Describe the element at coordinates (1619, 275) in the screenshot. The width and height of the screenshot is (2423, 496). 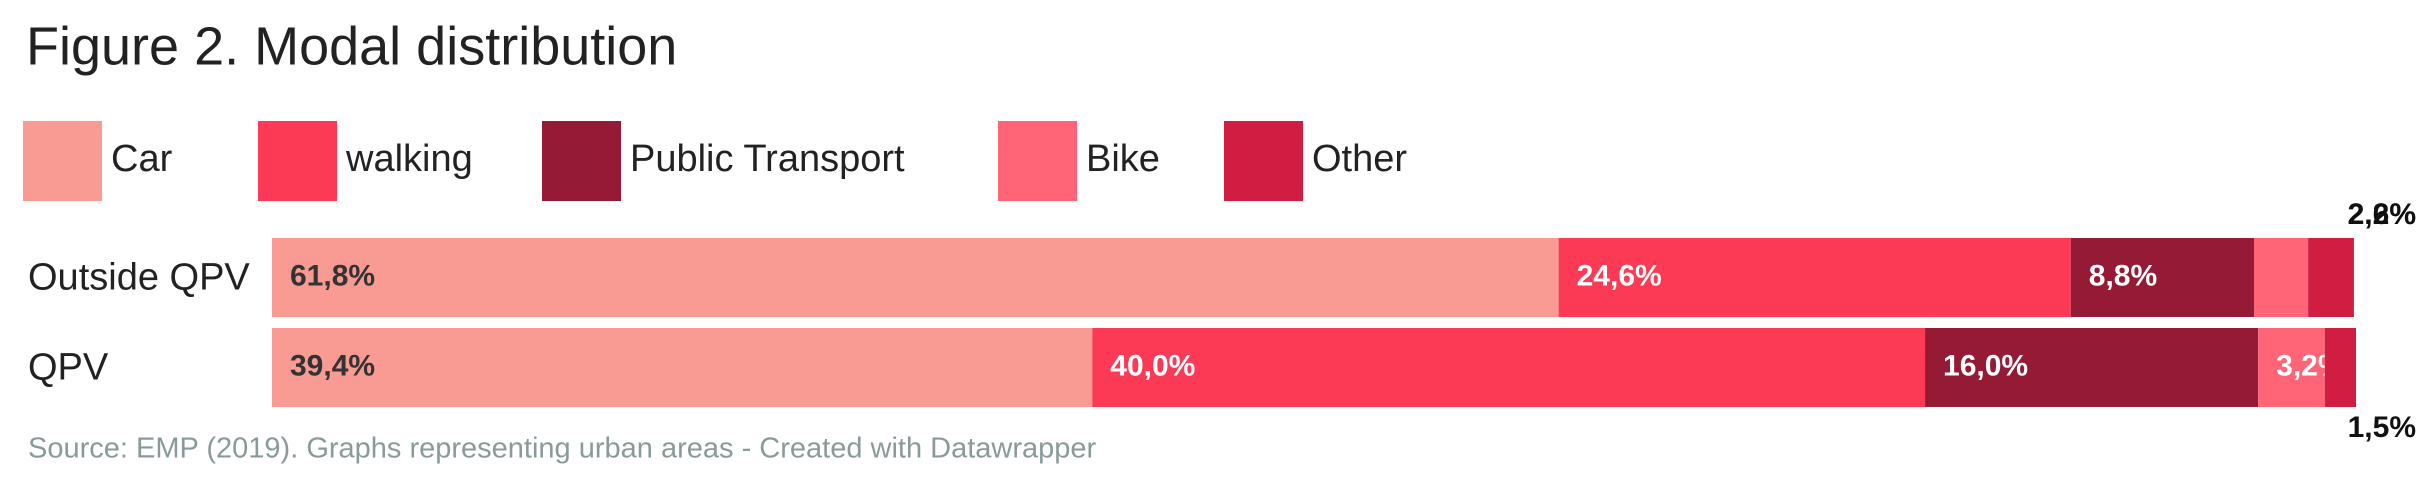
I see `value-label: 24,6%` at that location.